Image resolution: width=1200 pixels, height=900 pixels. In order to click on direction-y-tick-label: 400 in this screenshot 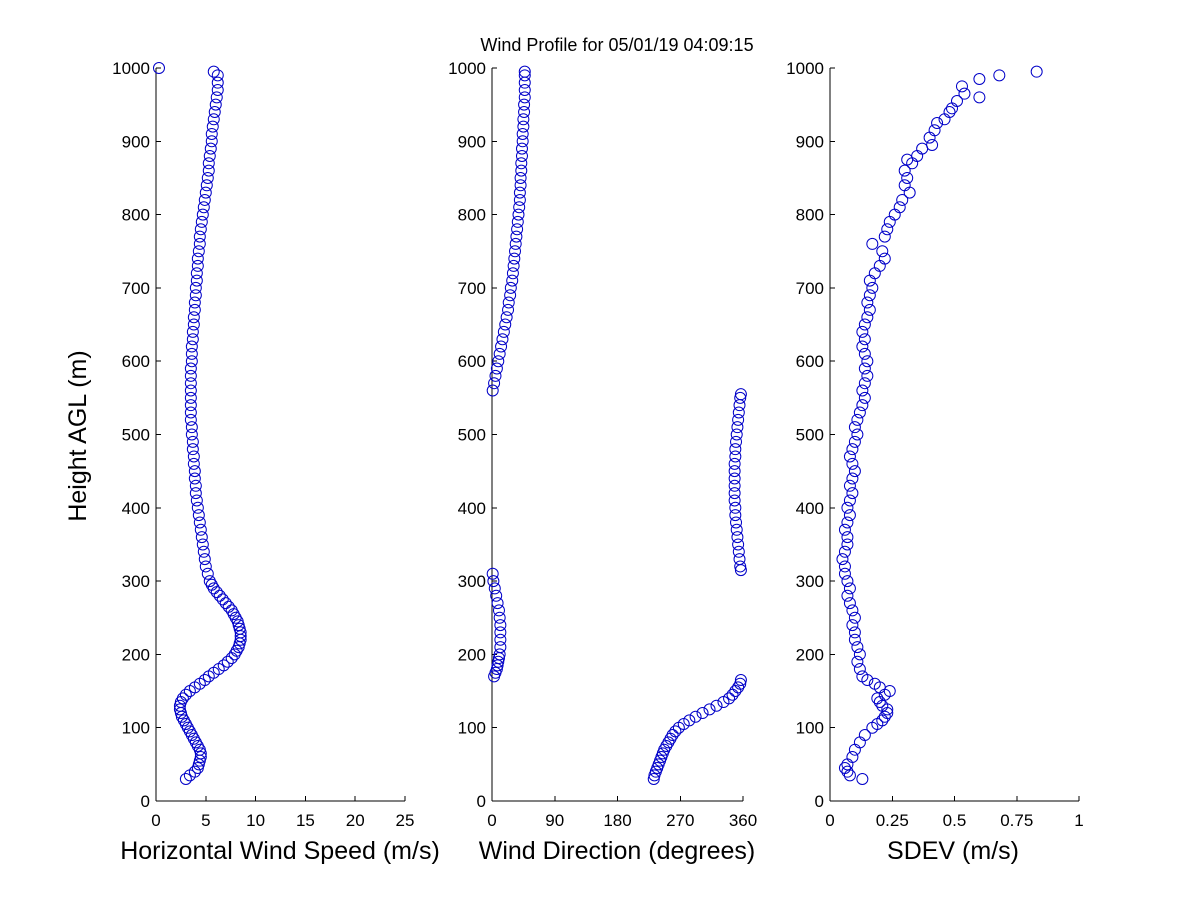, I will do `click(472, 508)`.